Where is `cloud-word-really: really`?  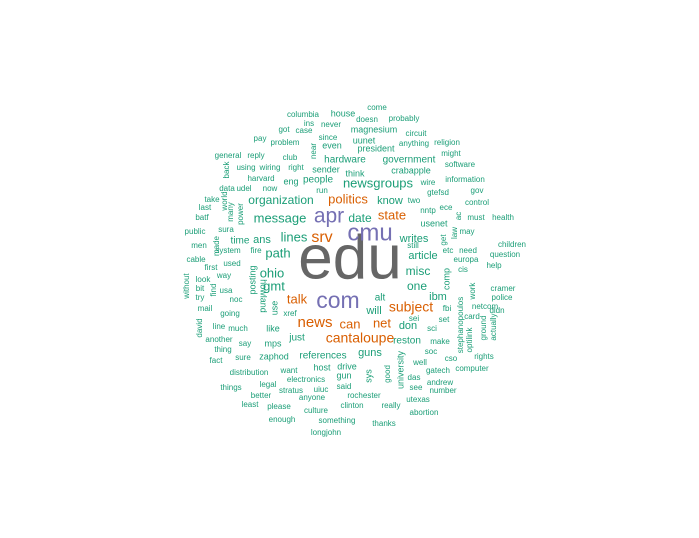 cloud-word-really: really is located at coordinates (390, 405).